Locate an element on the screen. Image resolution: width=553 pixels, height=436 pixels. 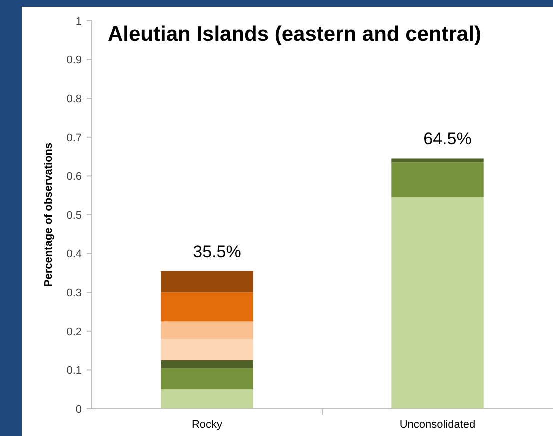
y-tick-label: 0.5 is located at coordinates (74, 216).